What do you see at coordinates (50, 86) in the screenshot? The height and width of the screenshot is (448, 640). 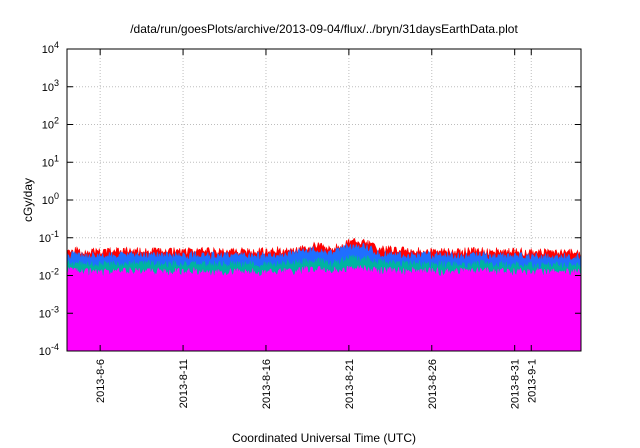 I see `y-tick-label: 10³` at bounding box center [50, 86].